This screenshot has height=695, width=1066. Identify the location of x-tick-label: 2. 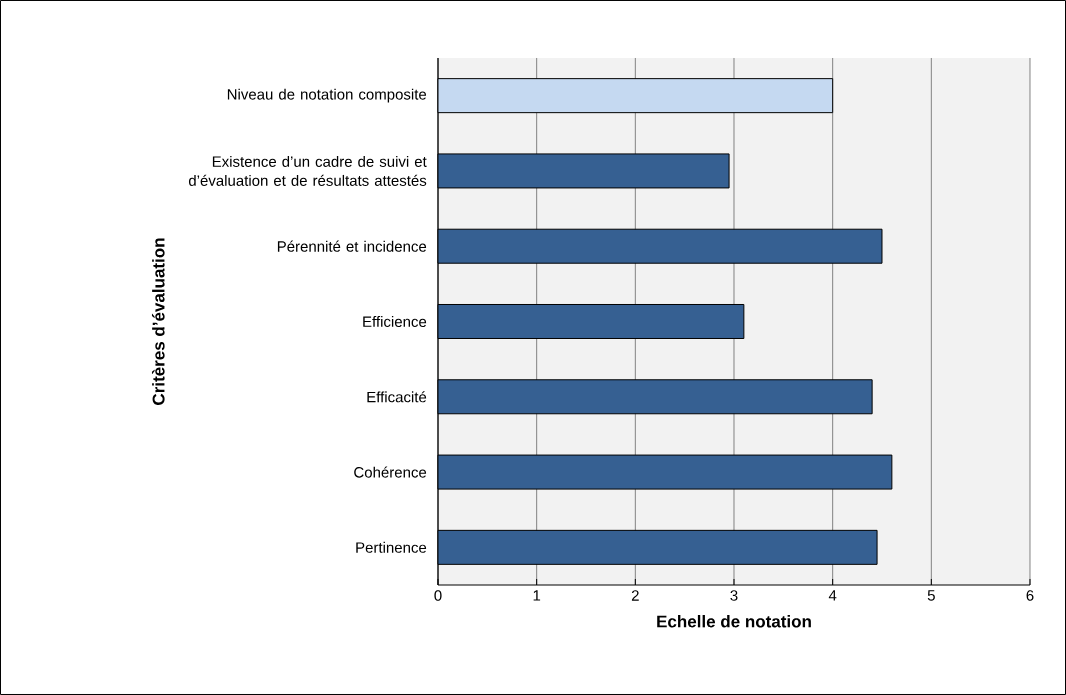
(635, 595).